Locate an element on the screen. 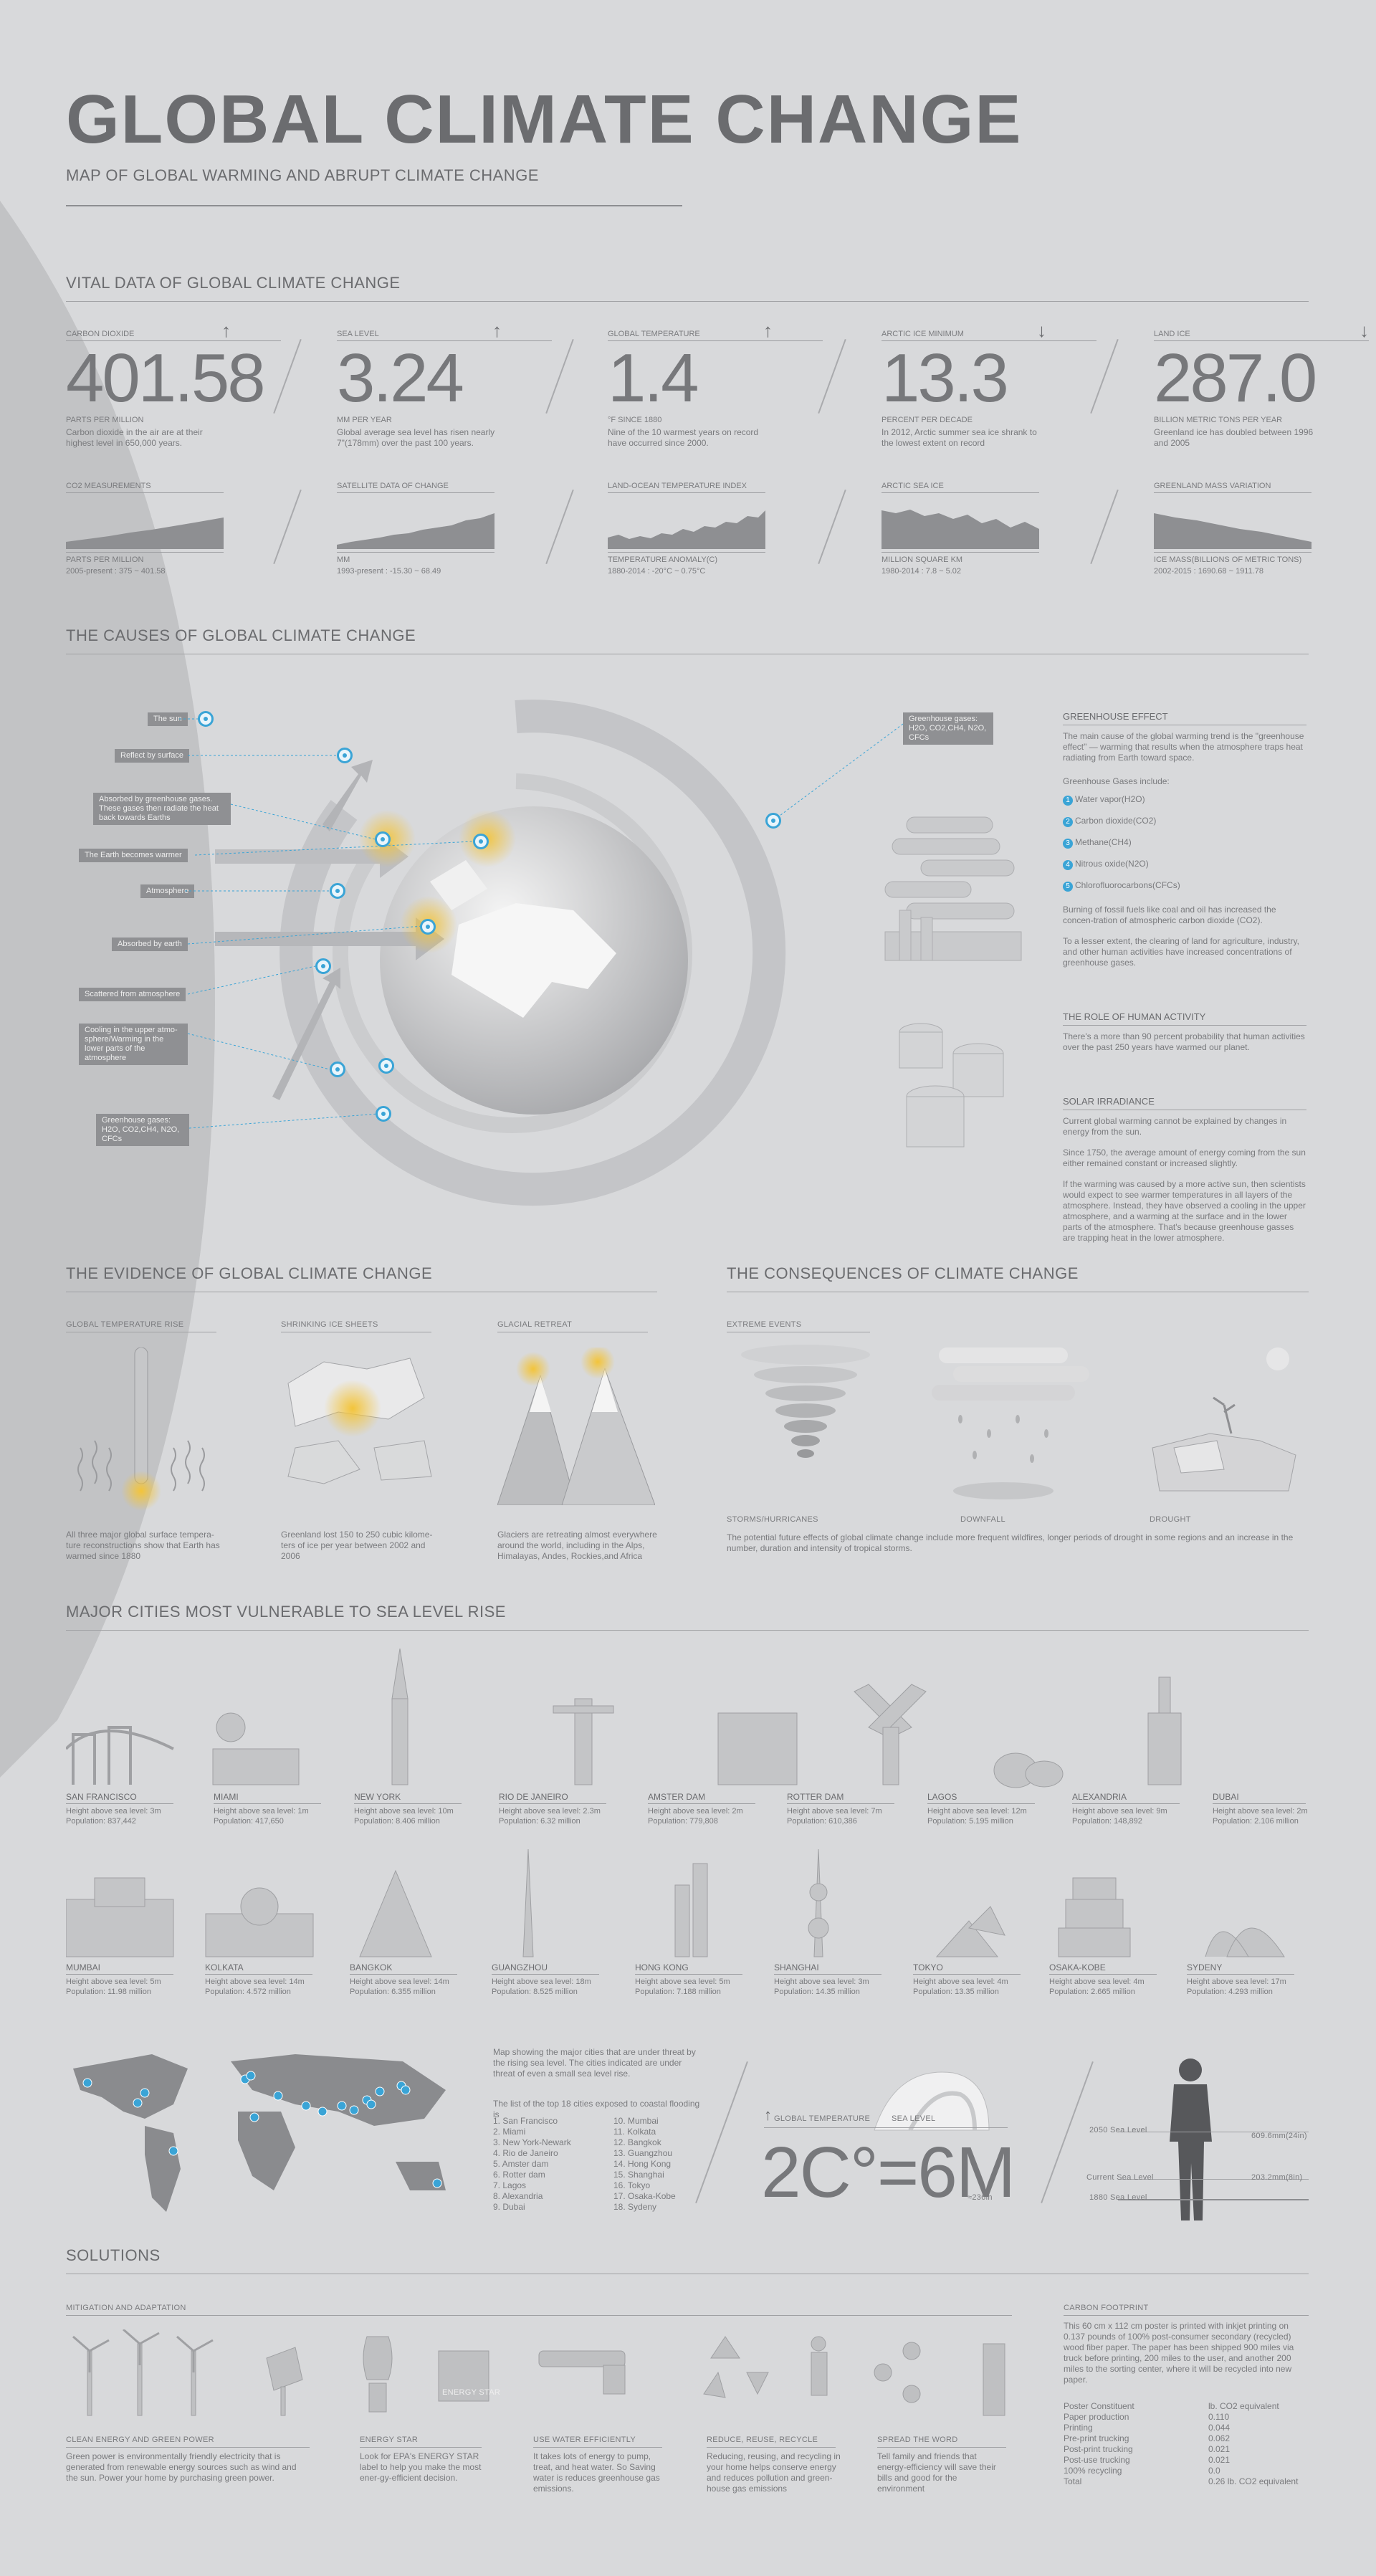 Image resolution: width=1376 pixels, height=2576 pixels. city-population: Population: 6.355 million is located at coordinates (393, 1992).